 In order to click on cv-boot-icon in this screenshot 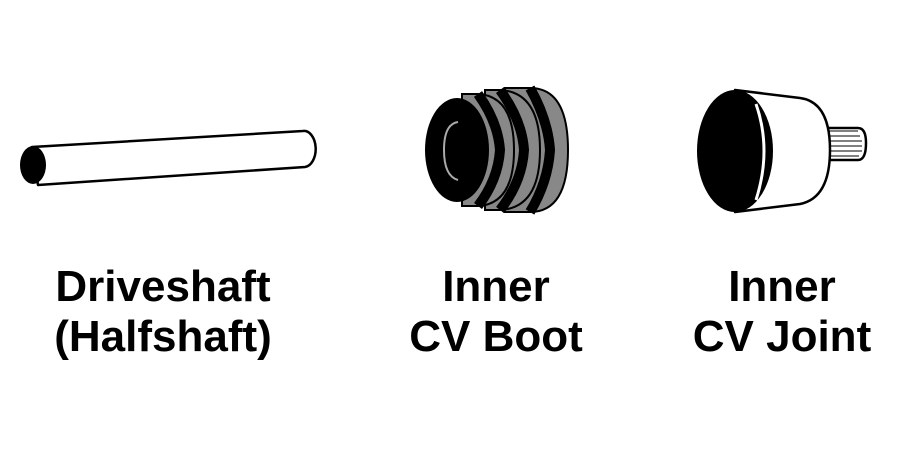, I will do `click(497, 150)`.